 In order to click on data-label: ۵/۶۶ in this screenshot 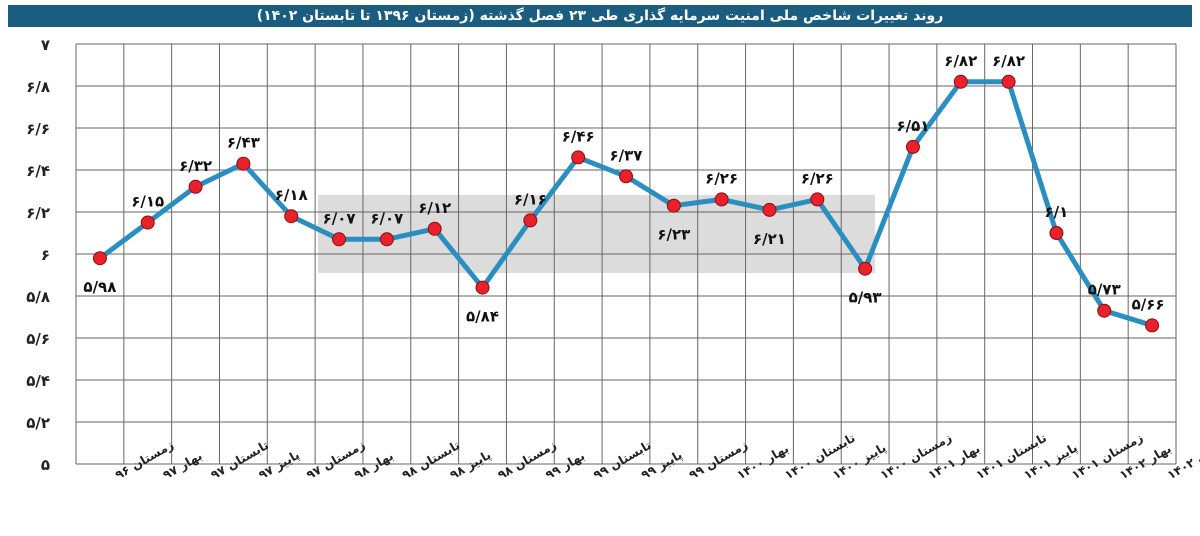, I will do `click(1148, 304)`.